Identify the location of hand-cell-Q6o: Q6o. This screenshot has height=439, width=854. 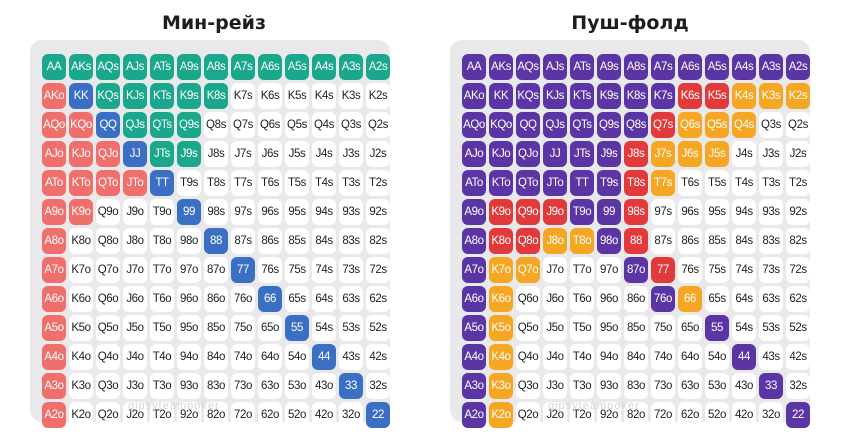
(528, 299).